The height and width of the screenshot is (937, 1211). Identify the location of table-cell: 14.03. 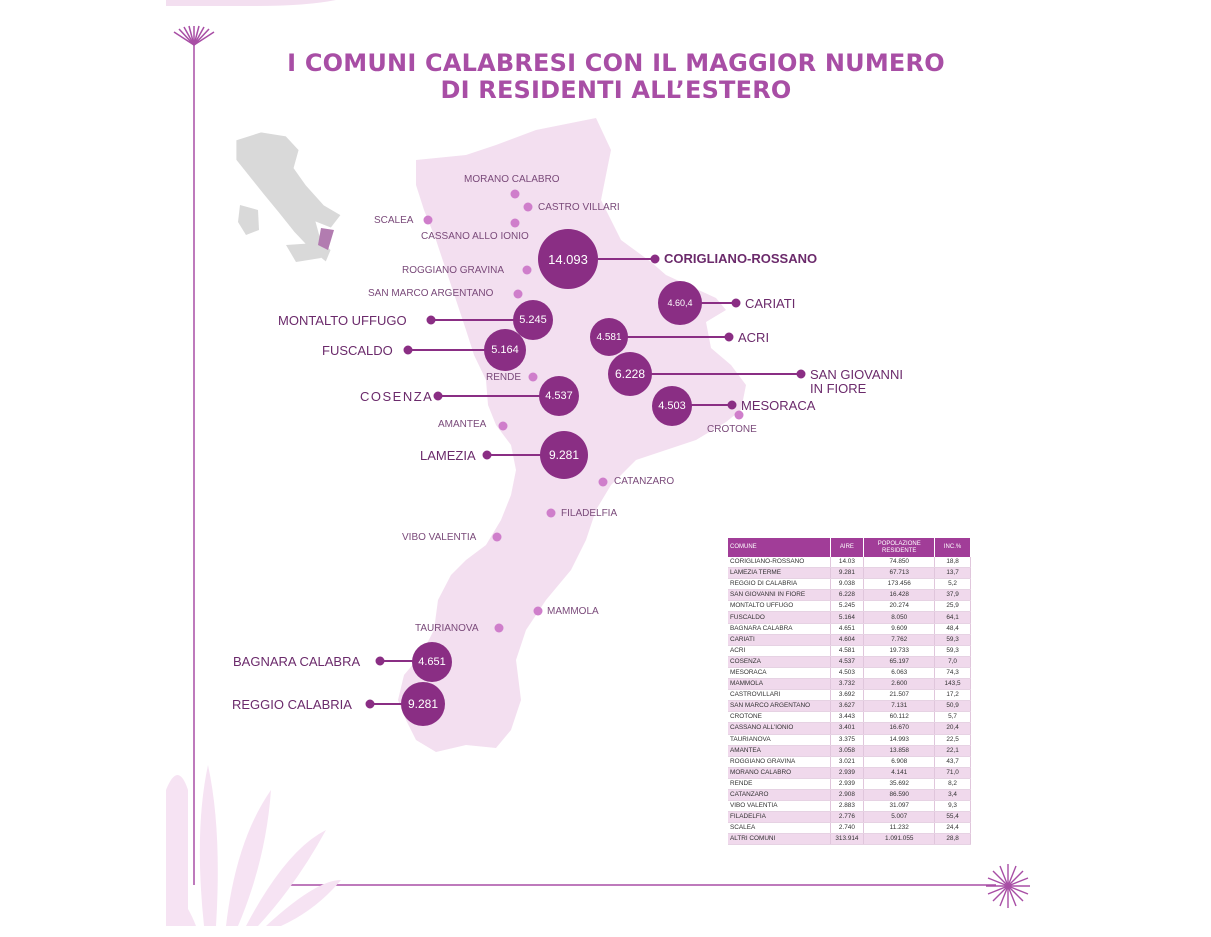
(847, 563).